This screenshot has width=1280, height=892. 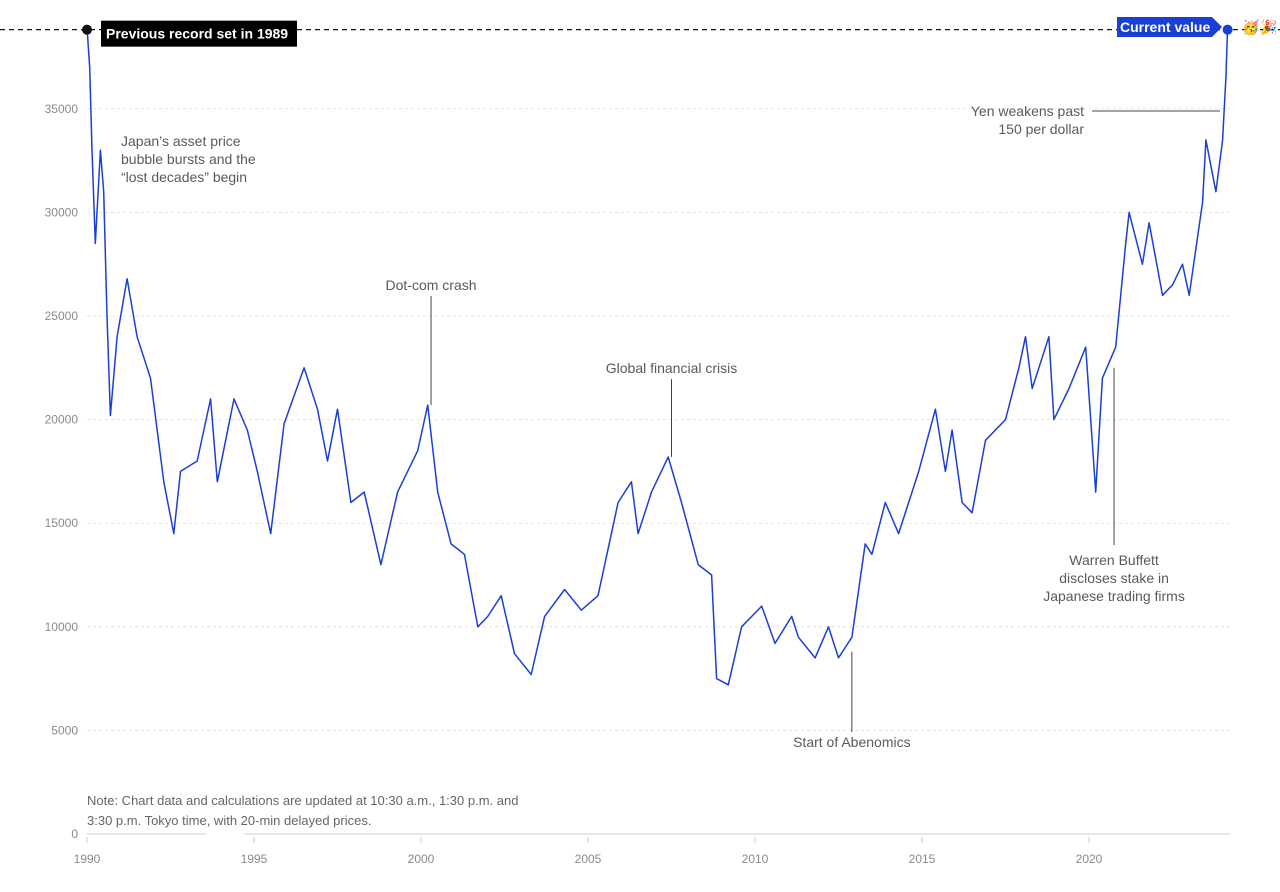 I want to click on annotation-text: Global financial crisis, so click(x=672, y=368).